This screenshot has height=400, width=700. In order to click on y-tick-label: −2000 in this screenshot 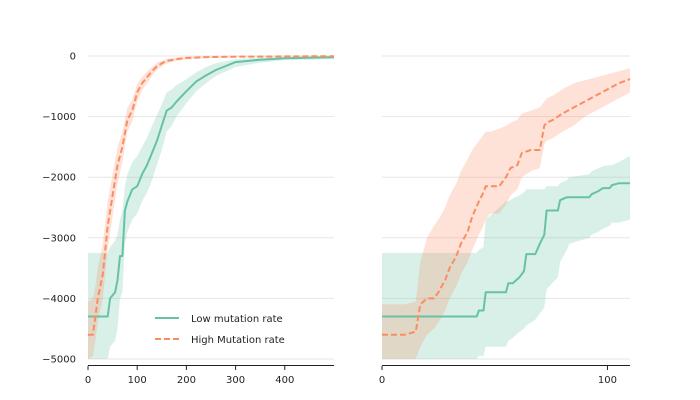, I will do `click(59, 178)`.